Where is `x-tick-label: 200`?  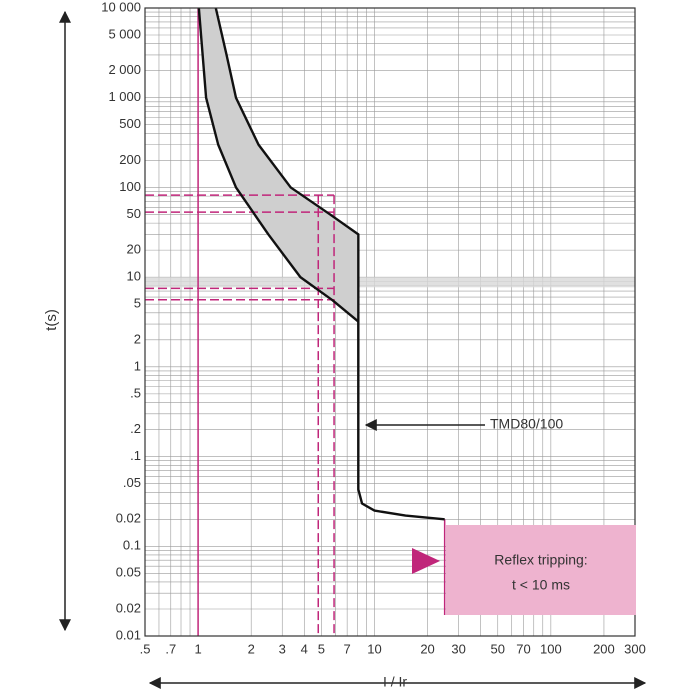 x-tick-label: 200 is located at coordinates (604, 648).